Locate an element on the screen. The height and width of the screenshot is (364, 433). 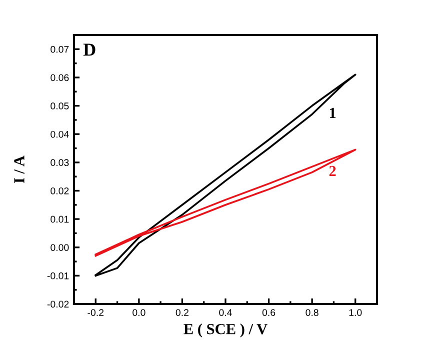
x-tick-label: 0.2 is located at coordinates (182, 312).